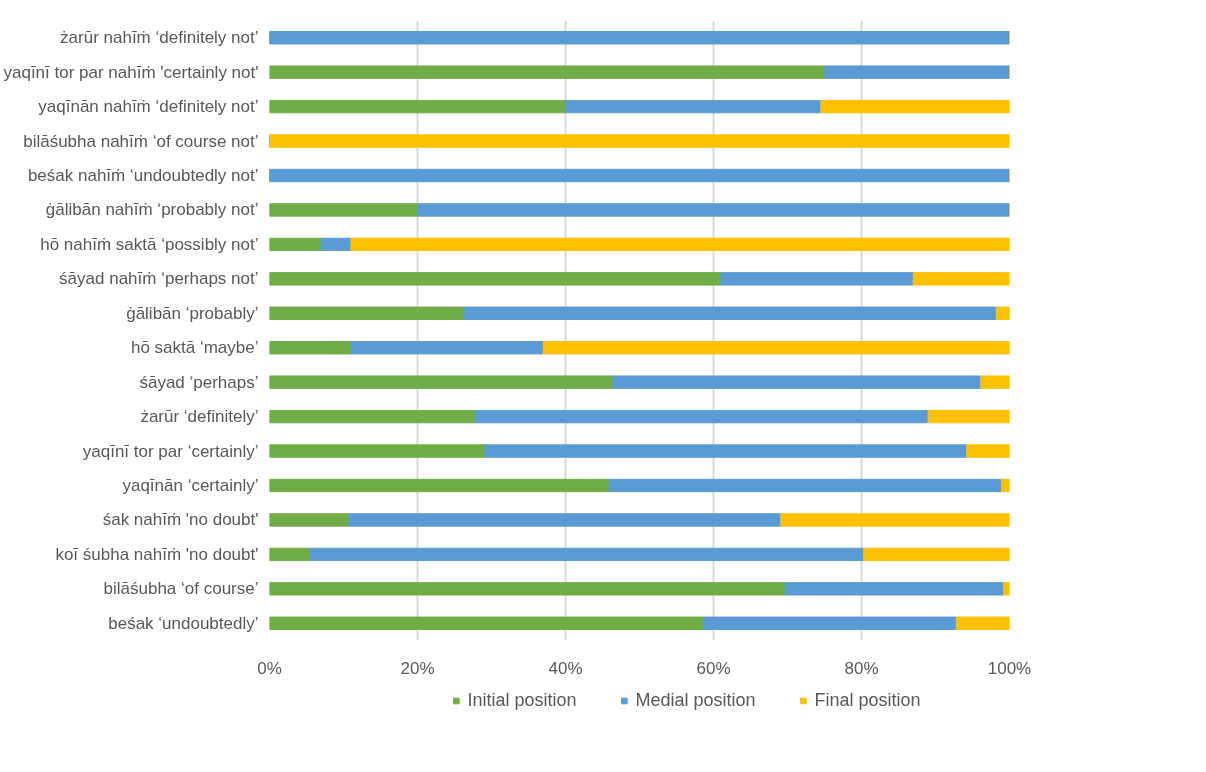 Image resolution: width=1206 pixels, height=772 pixels. I want to click on y-tick-label: beśak ‘undoubtedly’, so click(183, 623).